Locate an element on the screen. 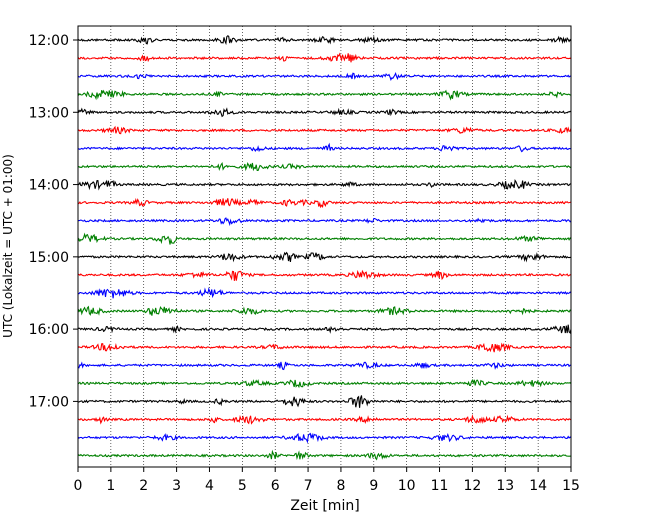 Image resolution: width=650 pixels, height=520 pixels. y-tick-label: 17:00 is located at coordinates (49, 402).